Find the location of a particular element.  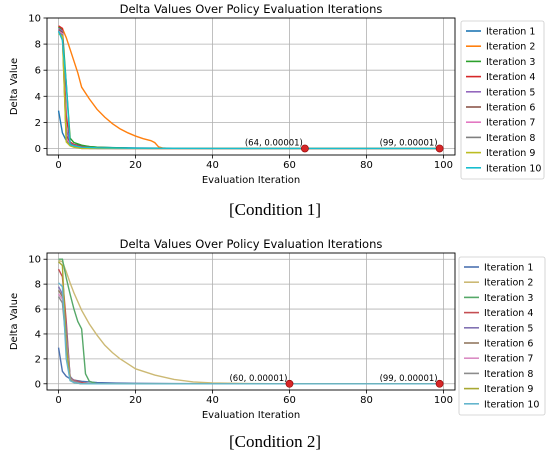

caption-condition-2: [Condition 2] is located at coordinates (275, 441).